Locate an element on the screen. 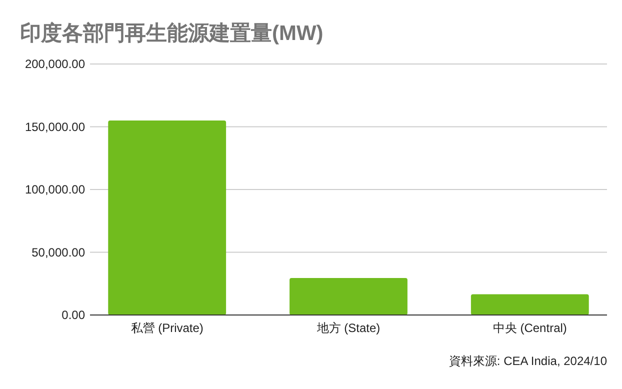 This screenshot has width=622, height=389. y-tick-label: 100,000.00 is located at coordinates (55, 189).